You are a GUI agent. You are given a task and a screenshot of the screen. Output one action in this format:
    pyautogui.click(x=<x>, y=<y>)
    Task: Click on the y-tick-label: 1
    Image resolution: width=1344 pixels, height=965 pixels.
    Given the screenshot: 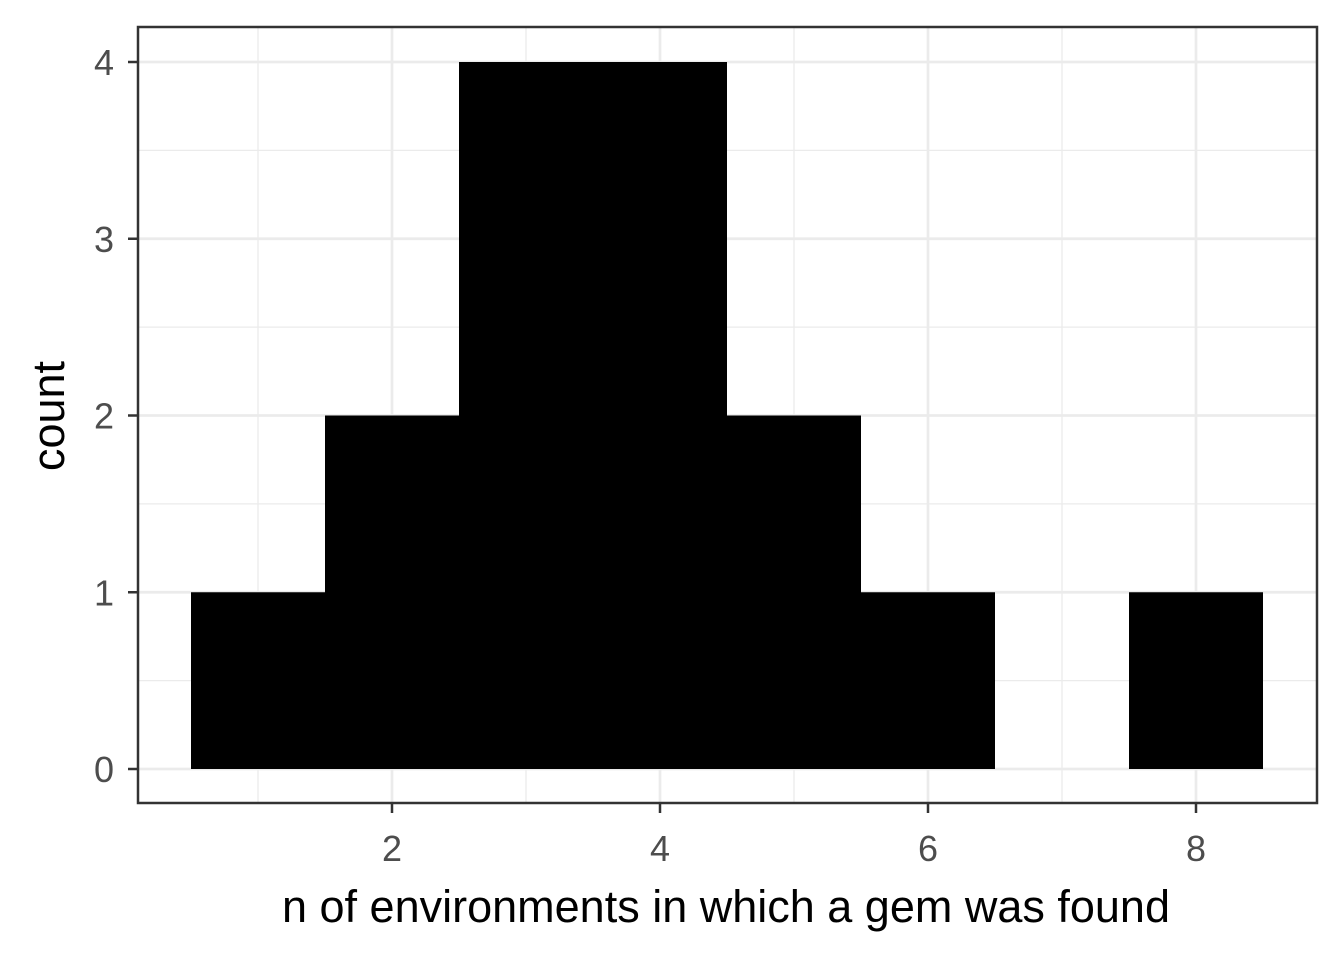 What is the action you would take?
    pyautogui.click(x=104, y=592)
    